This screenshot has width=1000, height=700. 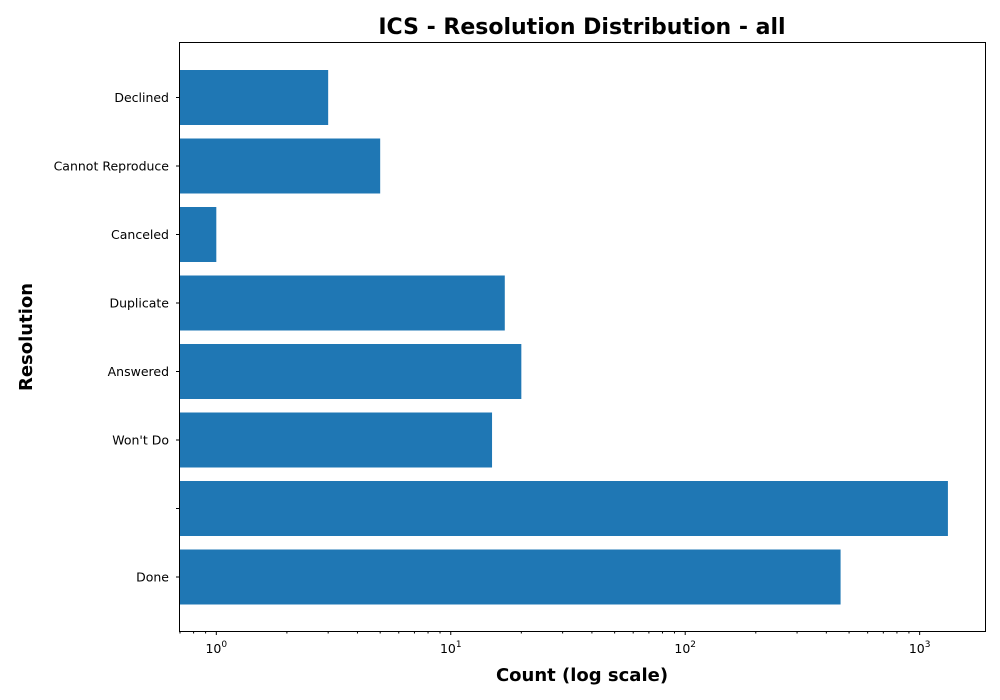 What do you see at coordinates (139, 303) in the screenshot?
I see `y-tick-label: Duplicate` at bounding box center [139, 303].